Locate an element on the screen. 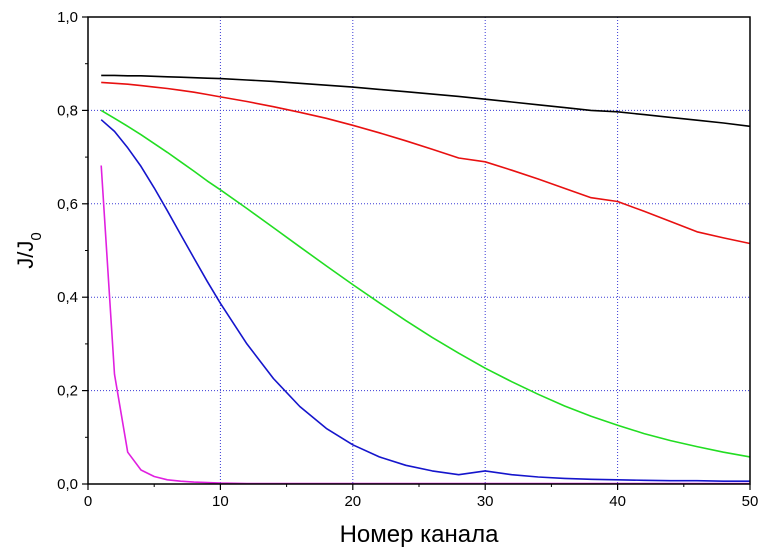 The image size is (763, 555). y-axis-title: J/J0 is located at coordinates (29, 250).